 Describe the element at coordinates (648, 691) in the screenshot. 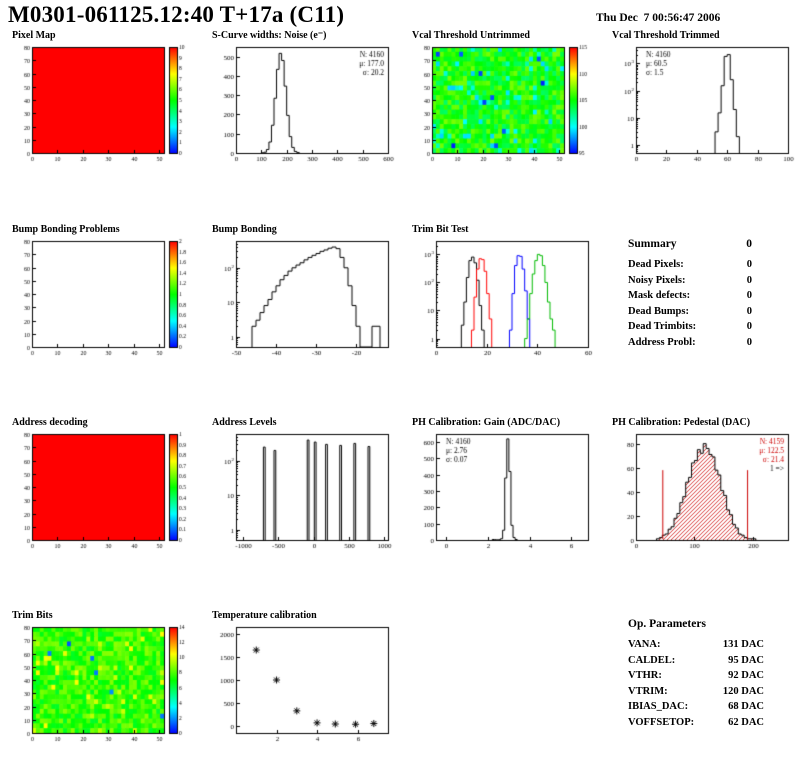

I see `op-parameter-label: VTRIM:` at that location.